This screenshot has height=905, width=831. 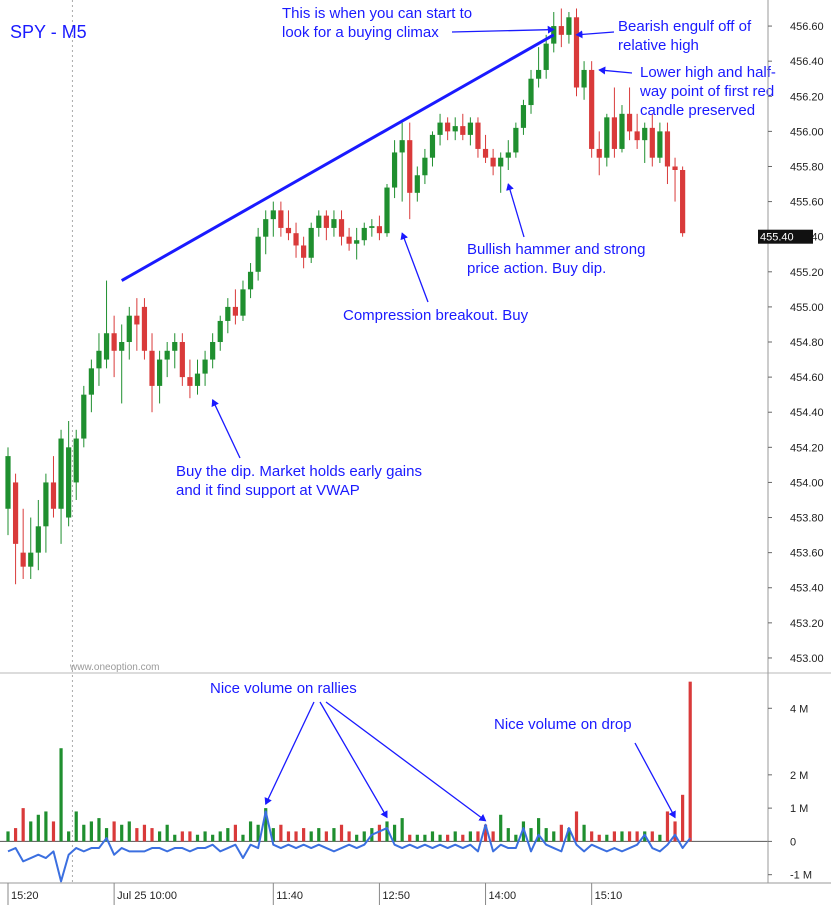 What do you see at coordinates (609, 896) in the screenshot?
I see `time-tick-label: 15:10` at bounding box center [609, 896].